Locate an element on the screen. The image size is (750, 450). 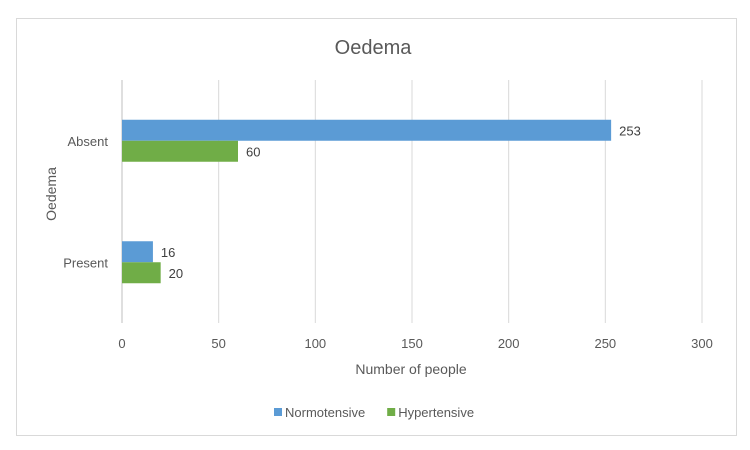
x-tick-label: 250 is located at coordinates (605, 343).